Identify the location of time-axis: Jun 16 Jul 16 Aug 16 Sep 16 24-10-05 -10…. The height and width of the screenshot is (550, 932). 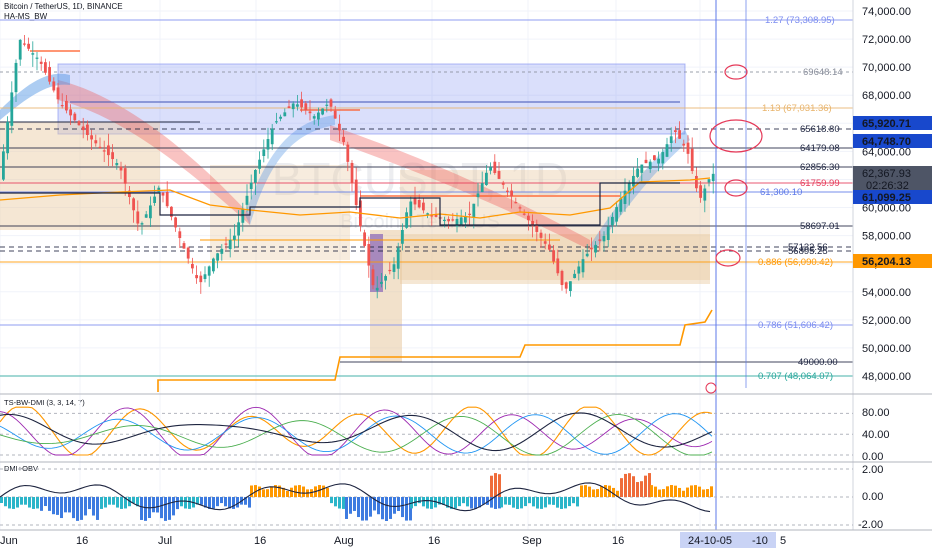
(393, 540).